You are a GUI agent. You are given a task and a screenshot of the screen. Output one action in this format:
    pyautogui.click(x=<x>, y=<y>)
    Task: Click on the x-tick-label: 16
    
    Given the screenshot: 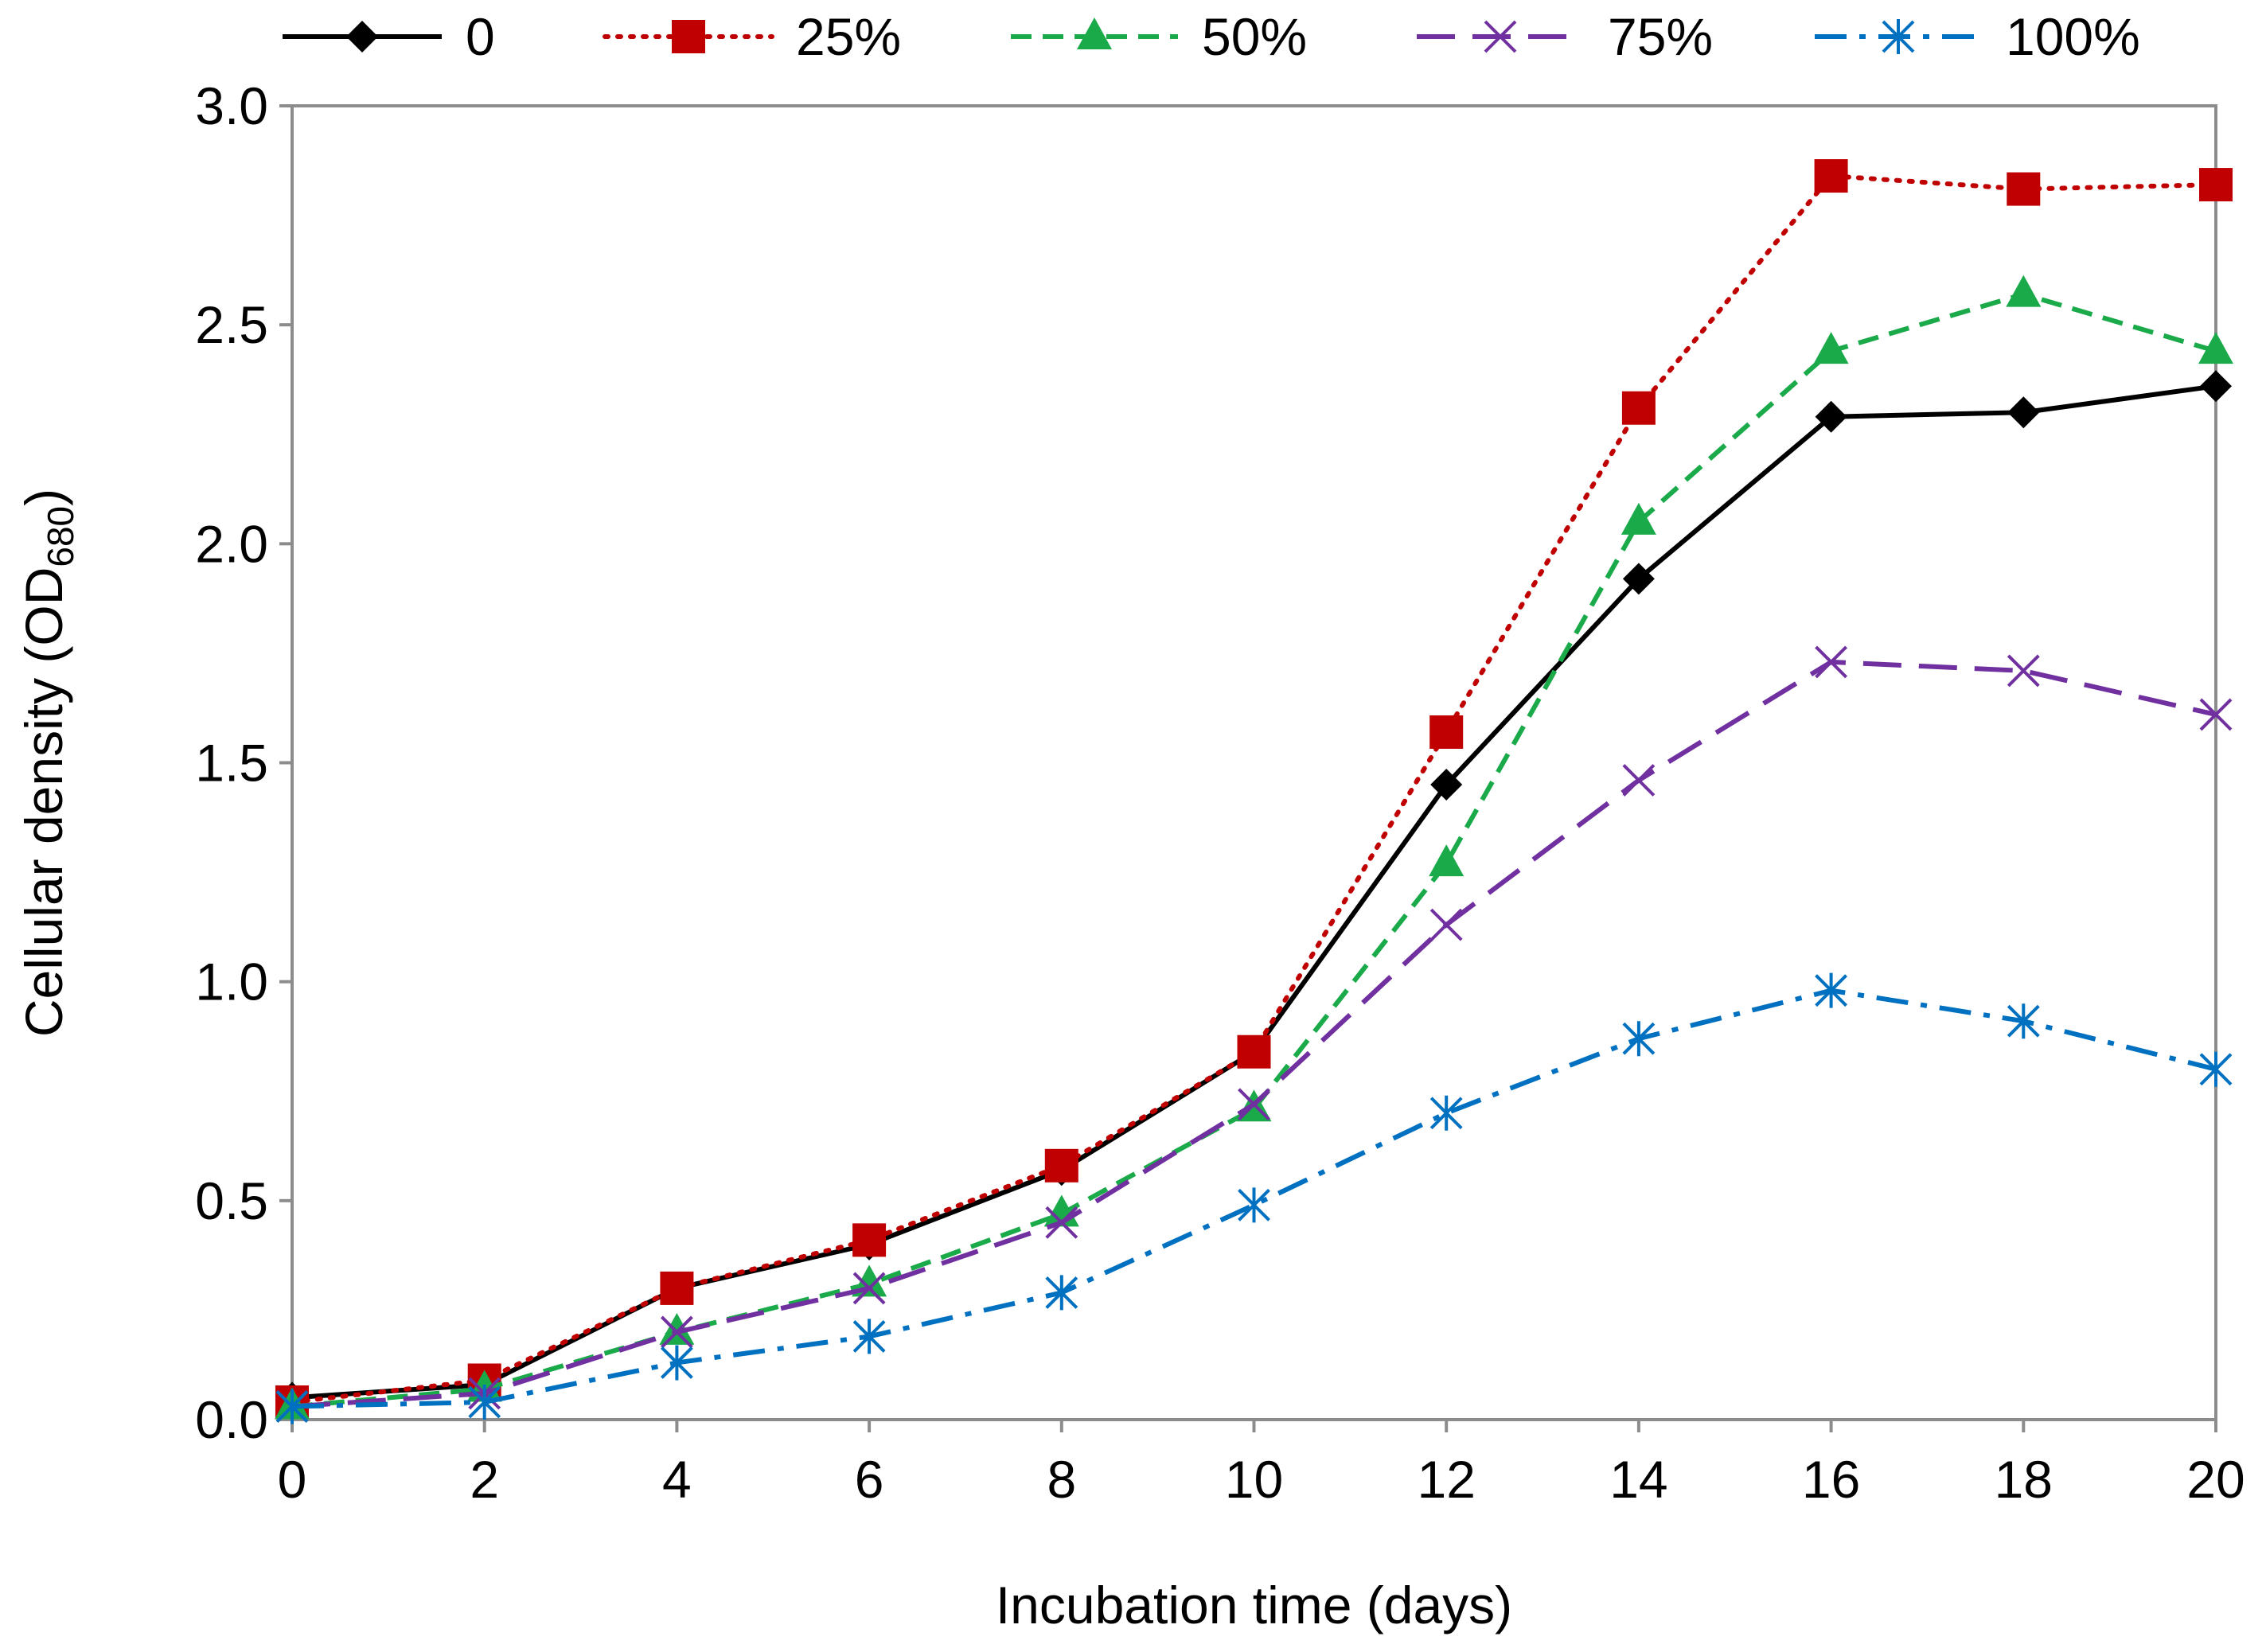 What is the action you would take?
    pyautogui.click(x=1831, y=1479)
    